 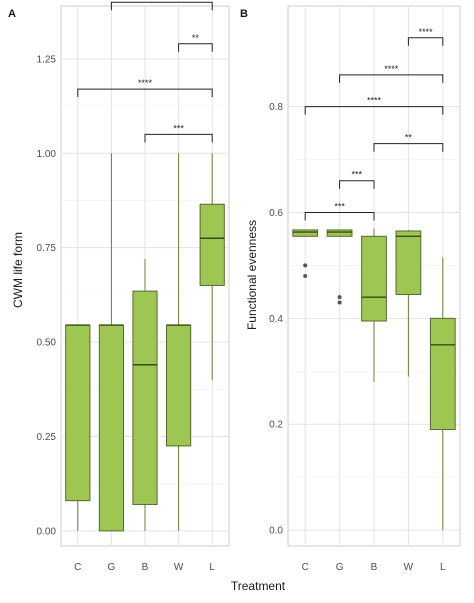 What do you see at coordinates (47, 154) in the screenshot?
I see `y-tick-label: 1.00` at bounding box center [47, 154].